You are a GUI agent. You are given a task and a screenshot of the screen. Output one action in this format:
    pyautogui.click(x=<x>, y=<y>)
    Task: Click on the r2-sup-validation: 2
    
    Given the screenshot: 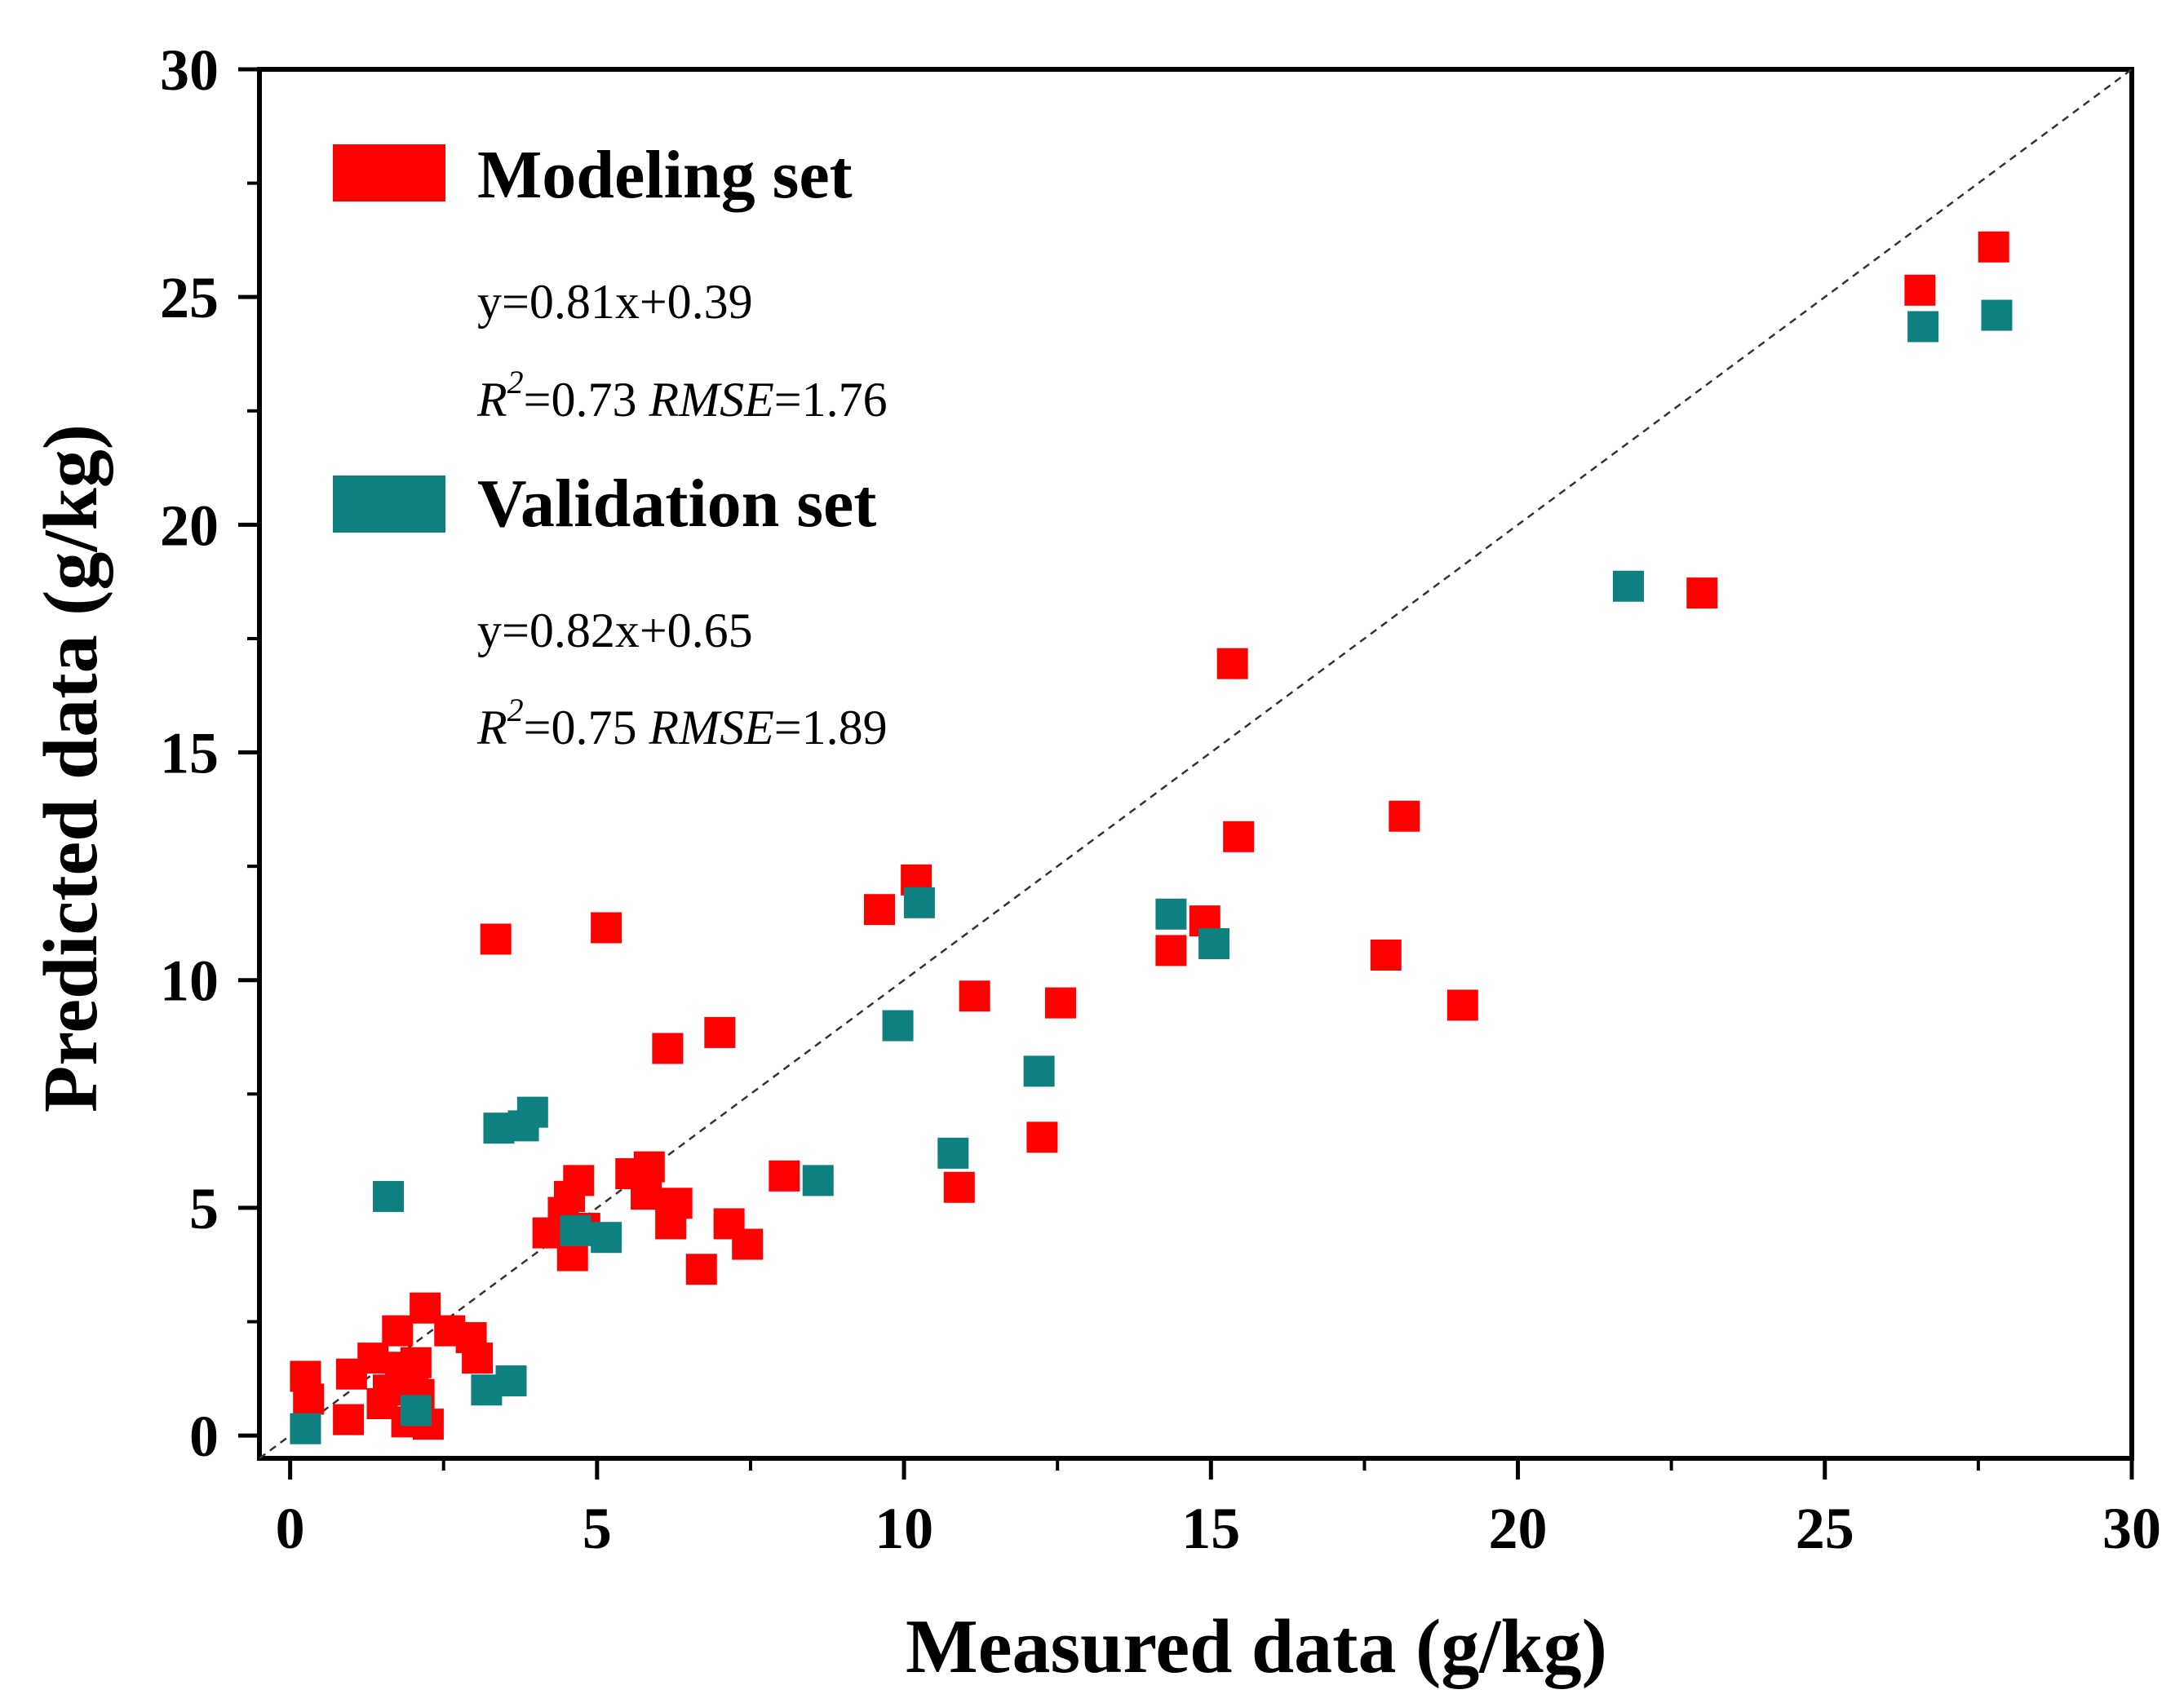 What is the action you would take?
    pyautogui.click(x=515, y=710)
    